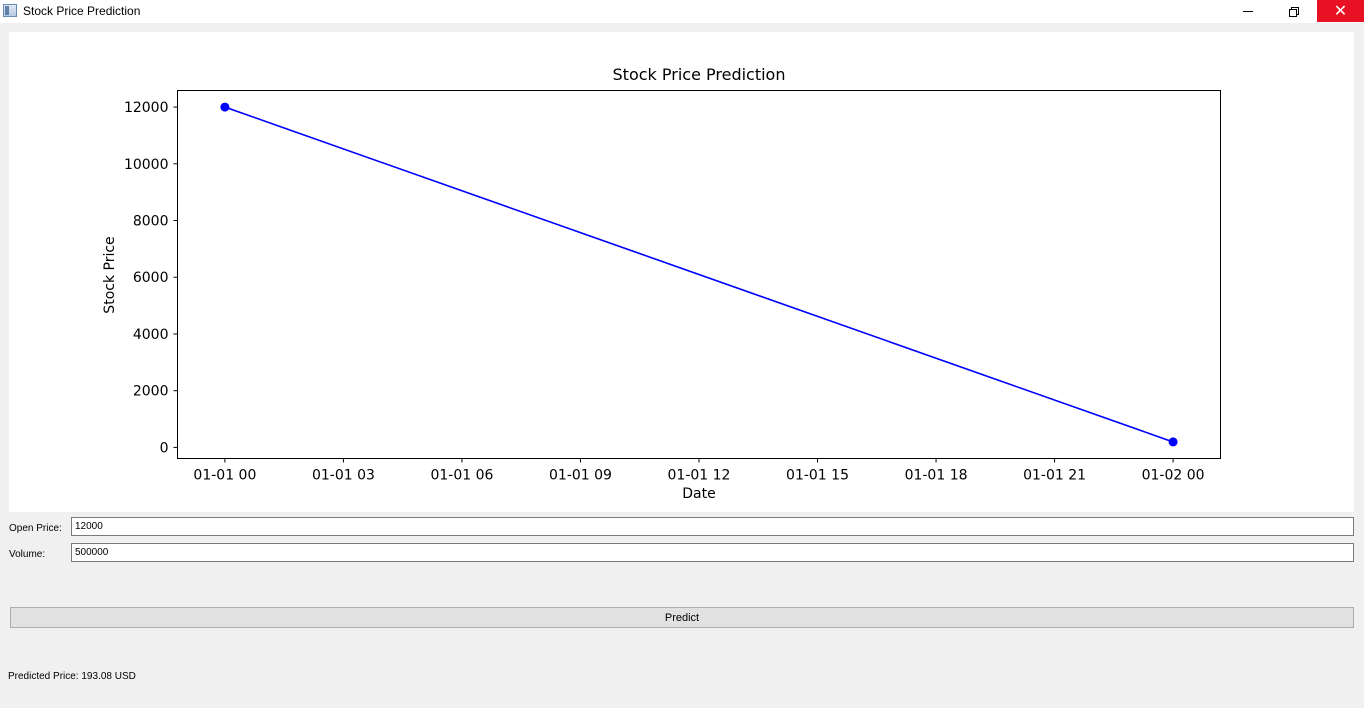 This screenshot has width=1364, height=708. What do you see at coordinates (343, 476) in the screenshot?
I see `x-tick-label: 01-01 03` at bounding box center [343, 476].